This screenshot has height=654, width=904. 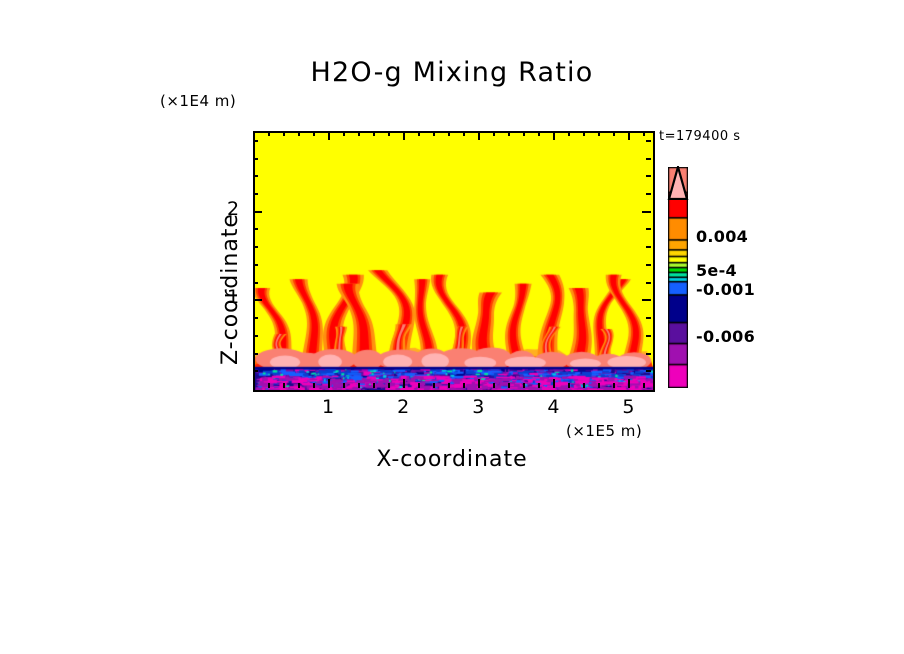 I want to click on x-tick-label: 1, so click(x=328, y=407).